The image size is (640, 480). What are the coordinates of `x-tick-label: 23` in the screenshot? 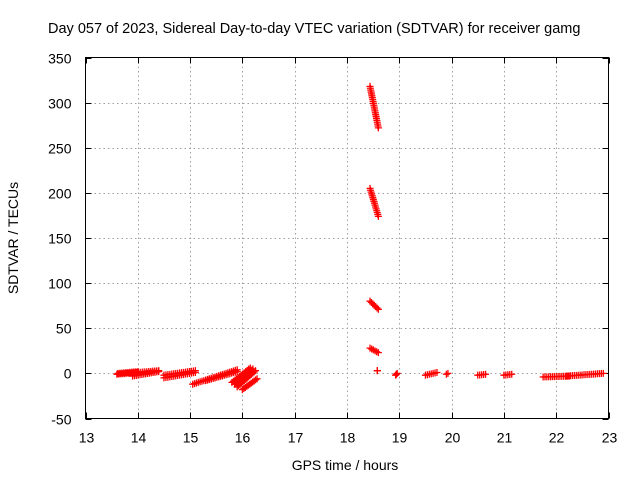 It's located at (610, 438).